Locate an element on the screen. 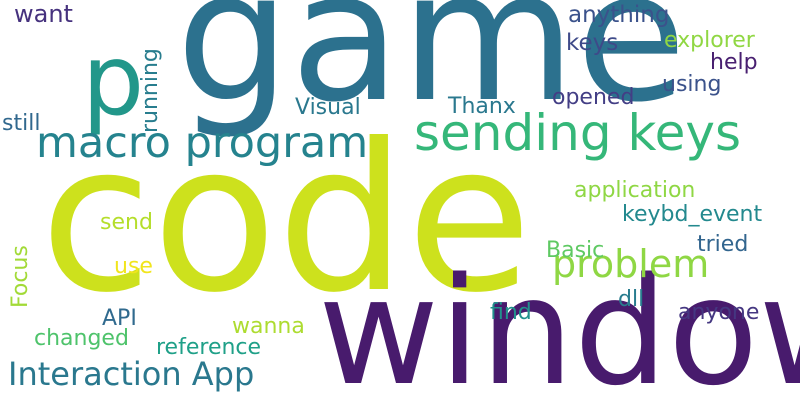 The width and height of the screenshot is (800, 400). word-focus: Focus is located at coordinates (20, 276).